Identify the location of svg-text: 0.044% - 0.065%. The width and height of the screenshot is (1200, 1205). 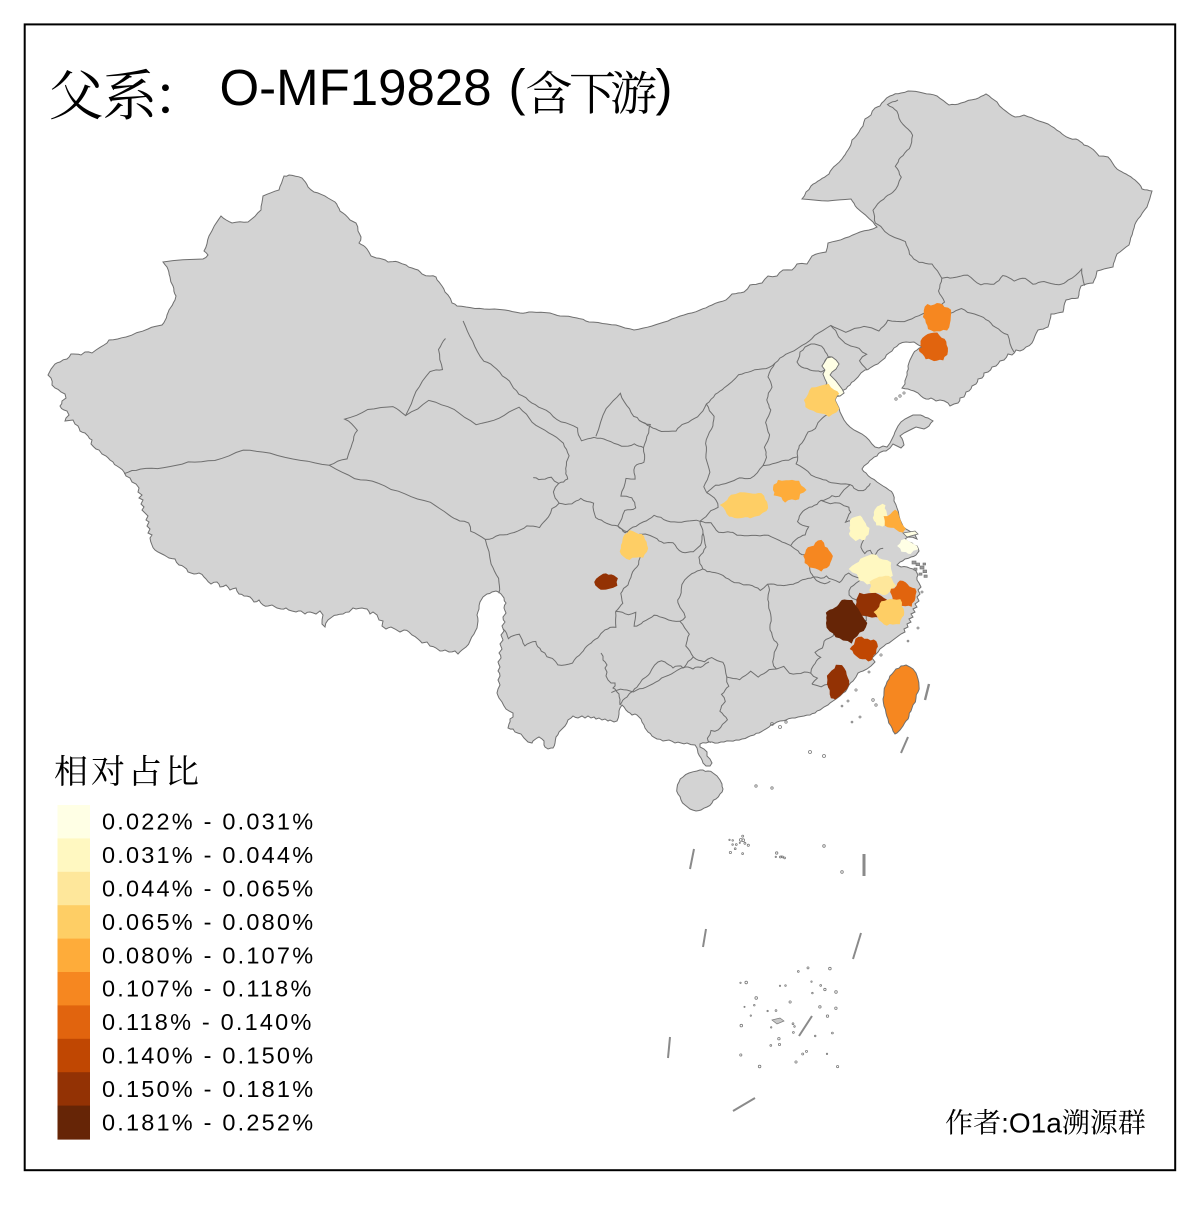
(208, 889).